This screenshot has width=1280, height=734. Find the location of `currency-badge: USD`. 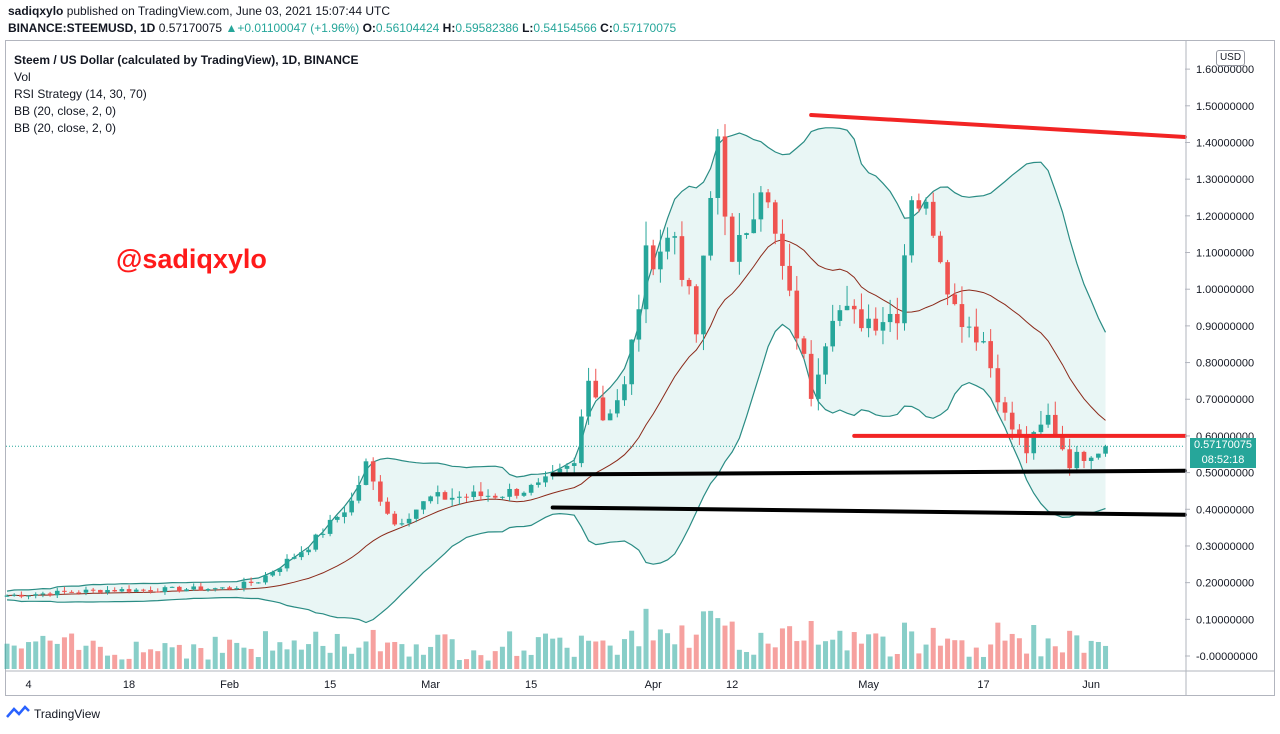

currency-badge: USD is located at coordinates (1230, 58).